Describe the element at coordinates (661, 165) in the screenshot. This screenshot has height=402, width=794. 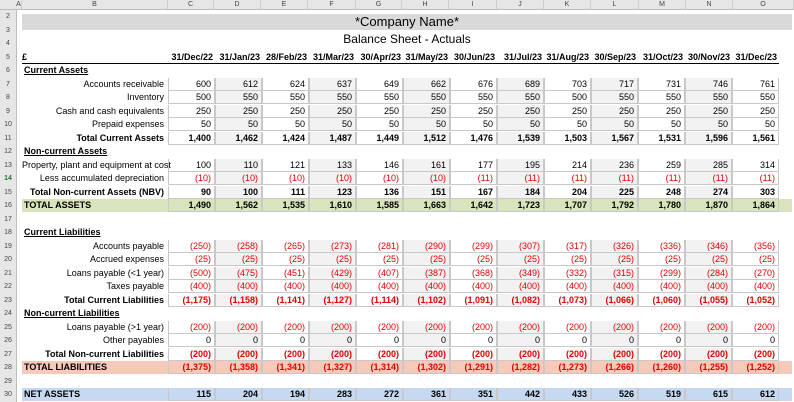
I see `value-cell: 259` at that location.